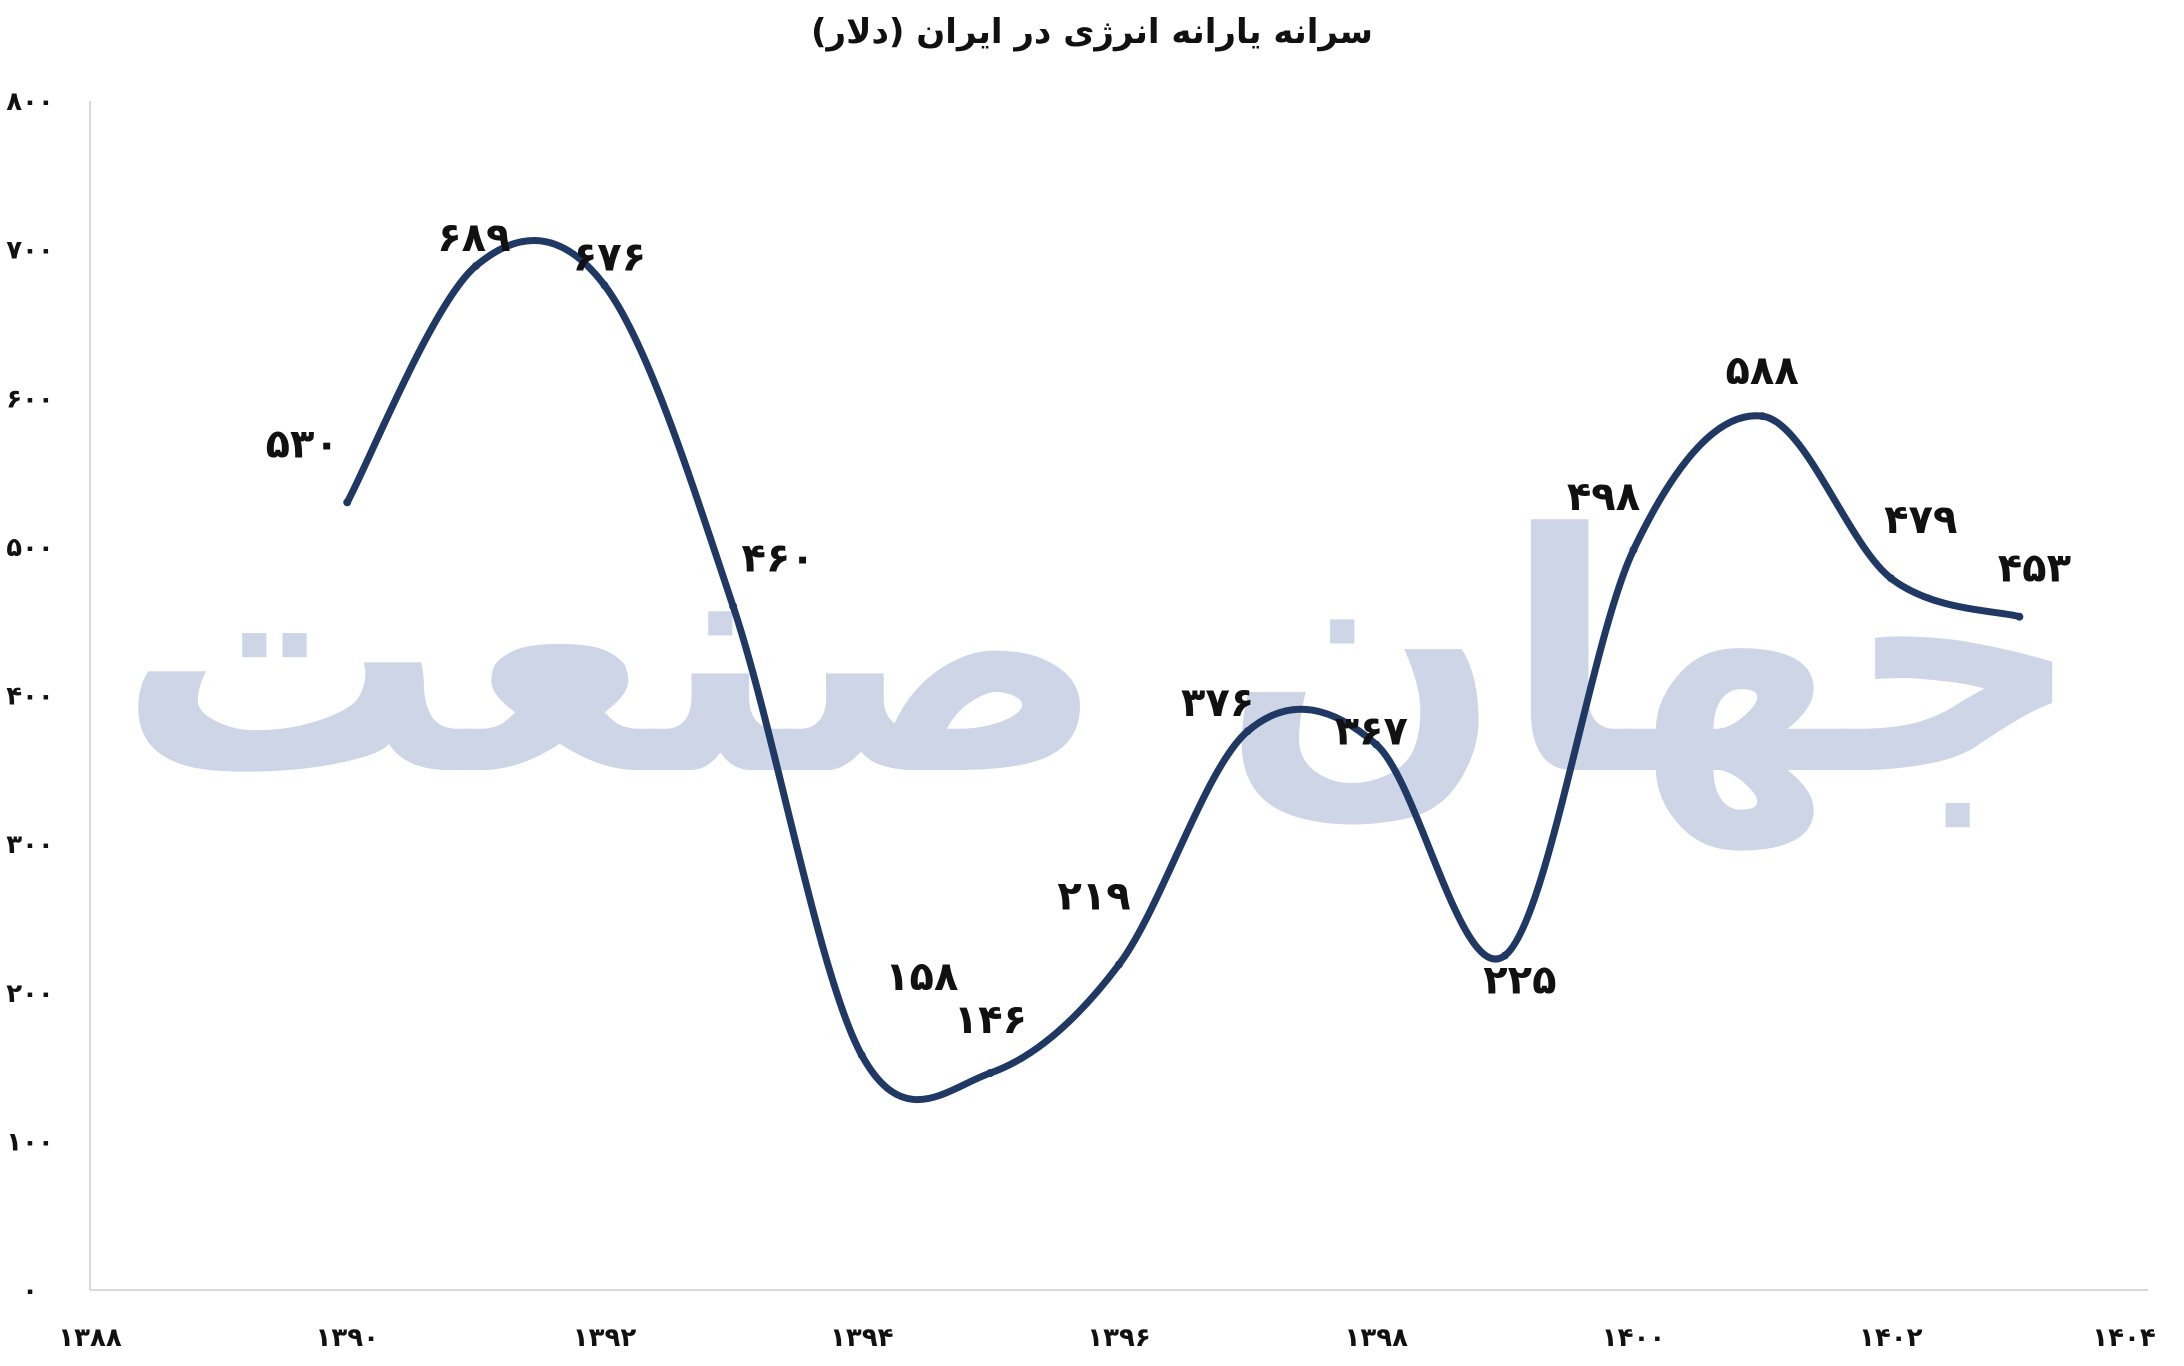 The height and width of the screenshot is (1366, 2184). I want to click on x-tick-label: ۱۴۰۴, so click(2123, 1338).